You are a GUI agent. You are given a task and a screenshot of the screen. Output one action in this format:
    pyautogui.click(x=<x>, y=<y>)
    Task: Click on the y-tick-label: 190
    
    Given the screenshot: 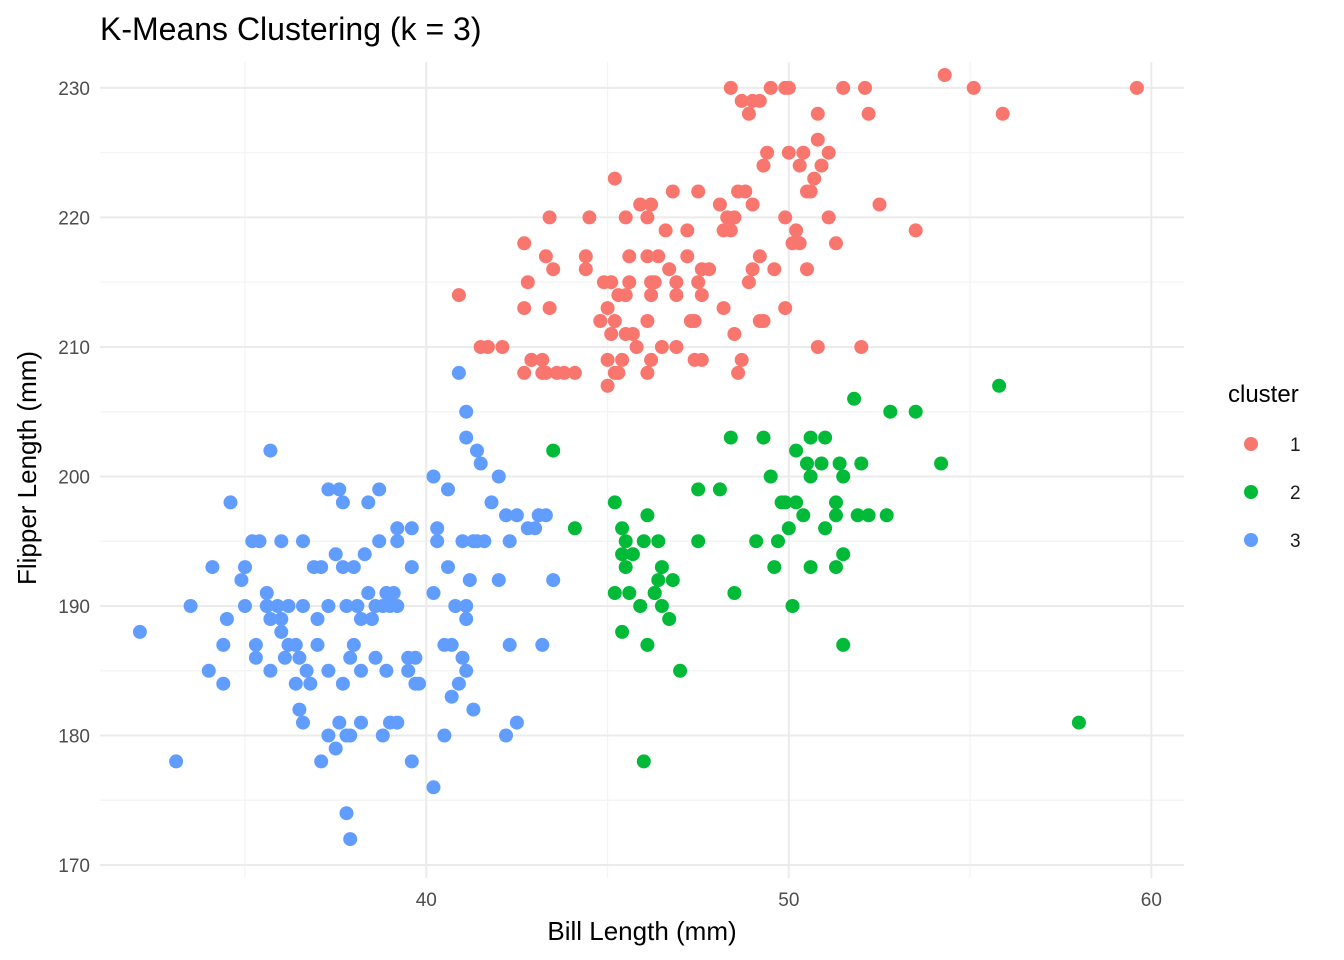 What is the action you would take?
    pyautogui.click(x=74, y=607)
    